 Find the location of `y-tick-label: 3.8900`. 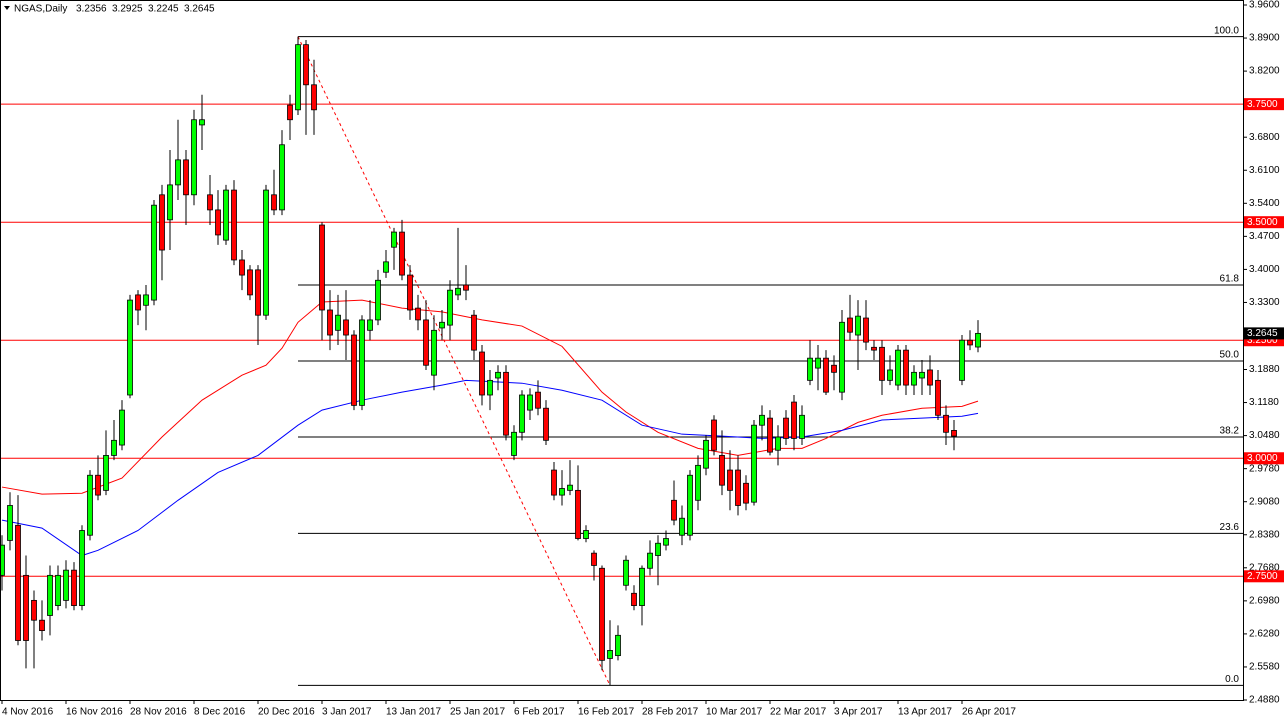

y-tick-label: 3.8900 is located at coordinates (1264, 38).